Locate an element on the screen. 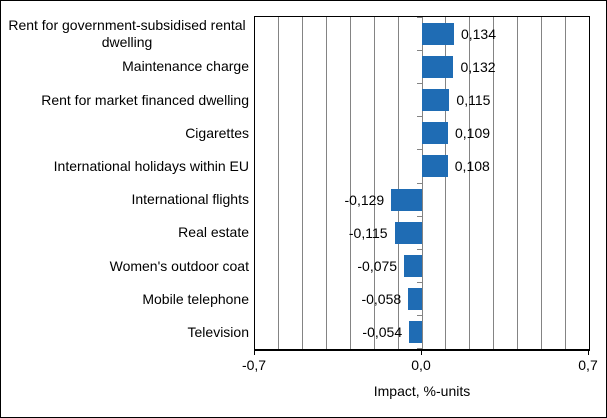 Image resolution: width=607 pixels, height=418 pixels. category-label-text: Real estate is located at coordinates (213, 232).